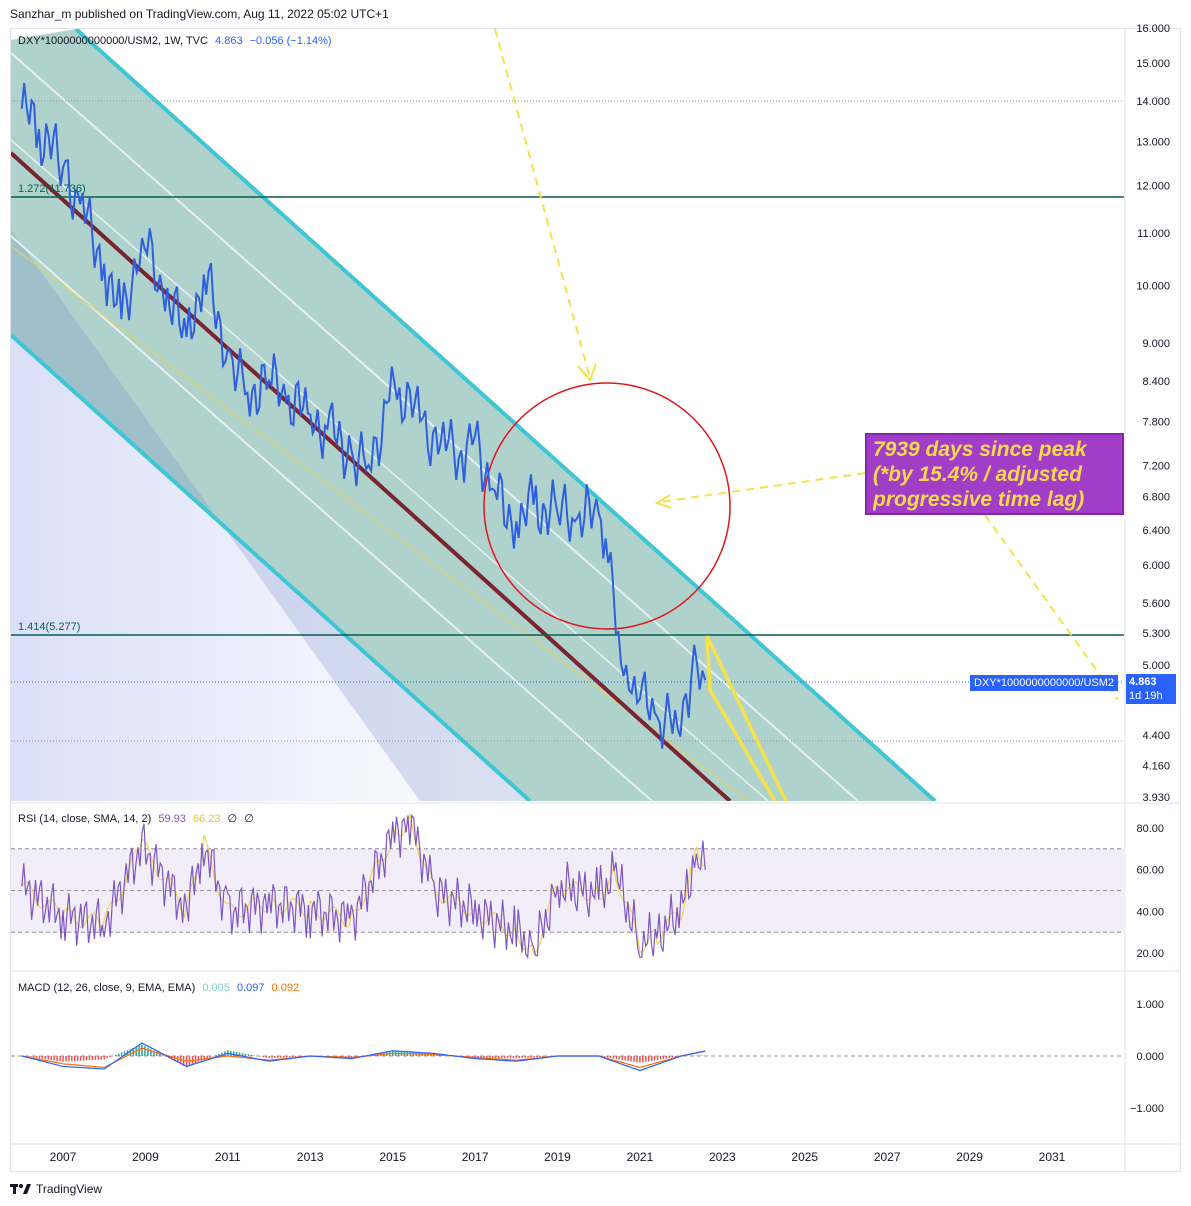 The width and height of the screenshot is (1191, 1206). I want to click on price-axis-label: 5.300, so click(1156, 634).